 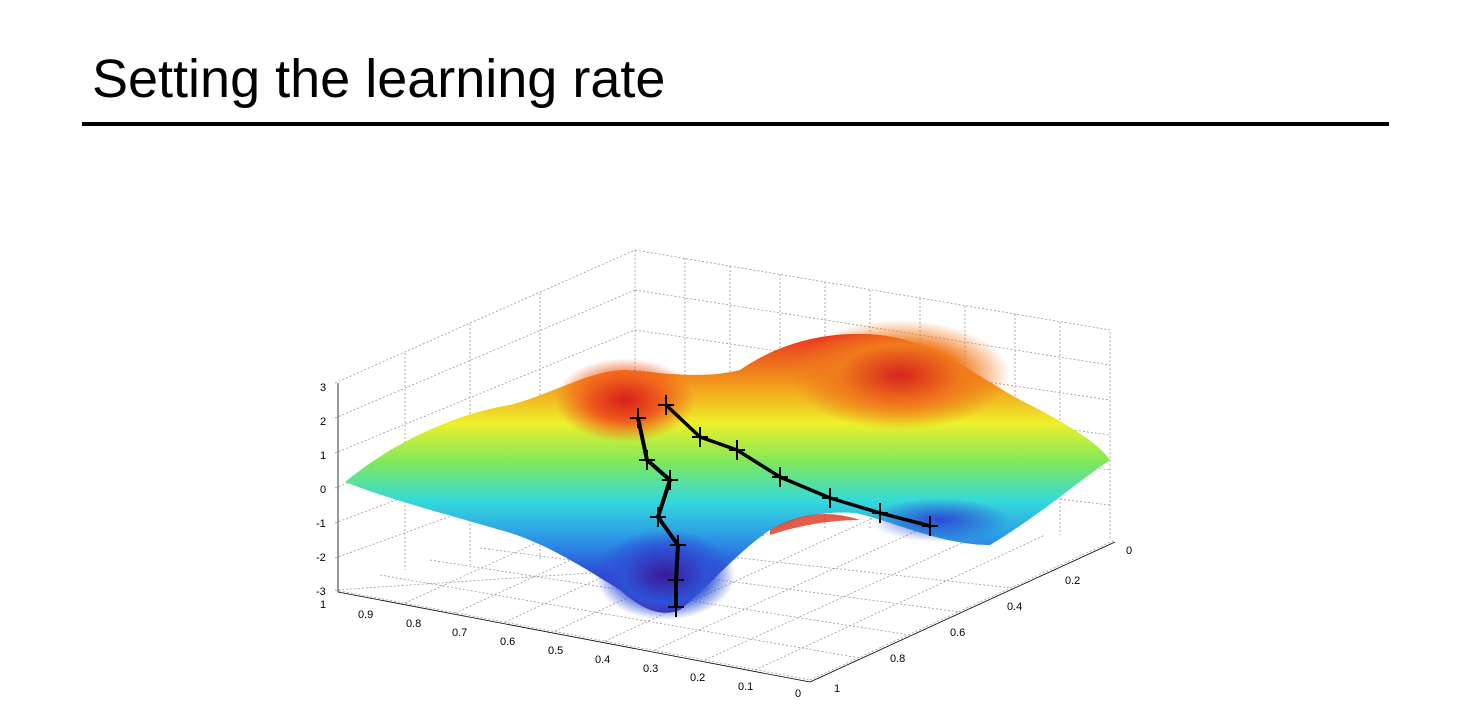 What do you see at coordinates (365, 615) in the screenshot?
I see `x-tick-label: 0.9` at bounding box center [365, 615].